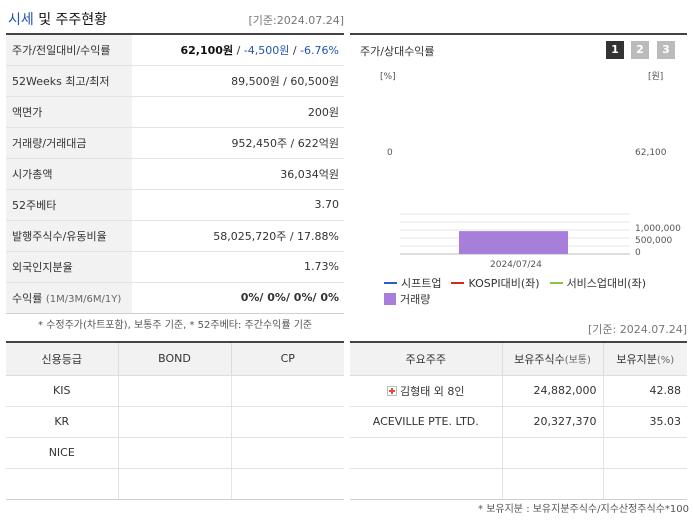 This screenshot has height=527, width=693. I want to click on row-label: 액면가, so click(69, 112).